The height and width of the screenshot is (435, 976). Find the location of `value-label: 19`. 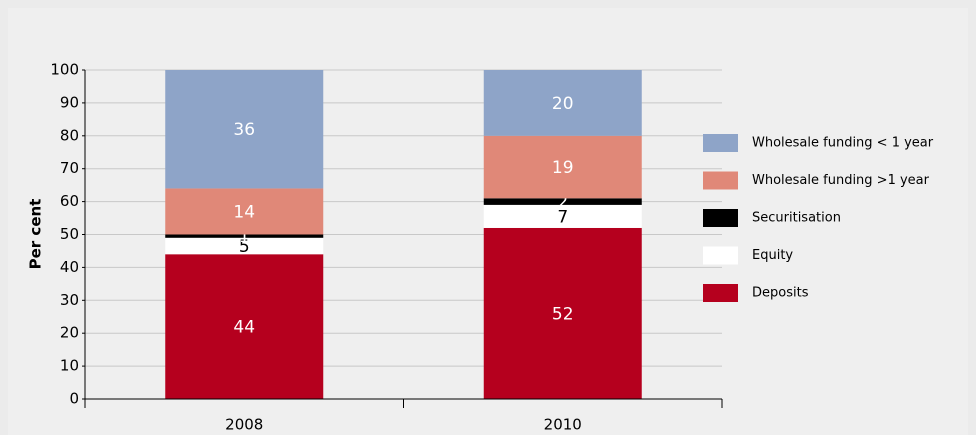

value-label: 19 is located at coordinates (563, 168).